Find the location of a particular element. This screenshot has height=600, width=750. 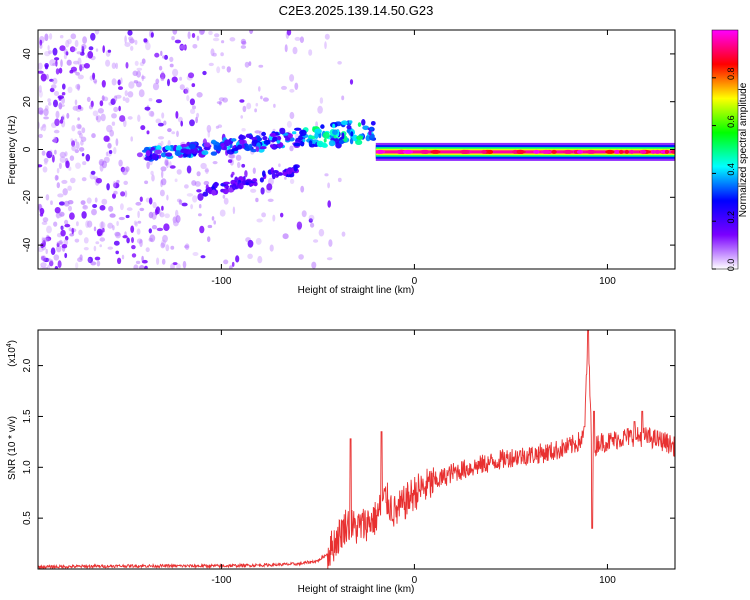

colorbar-gradient is located at coordinates (725, 149).